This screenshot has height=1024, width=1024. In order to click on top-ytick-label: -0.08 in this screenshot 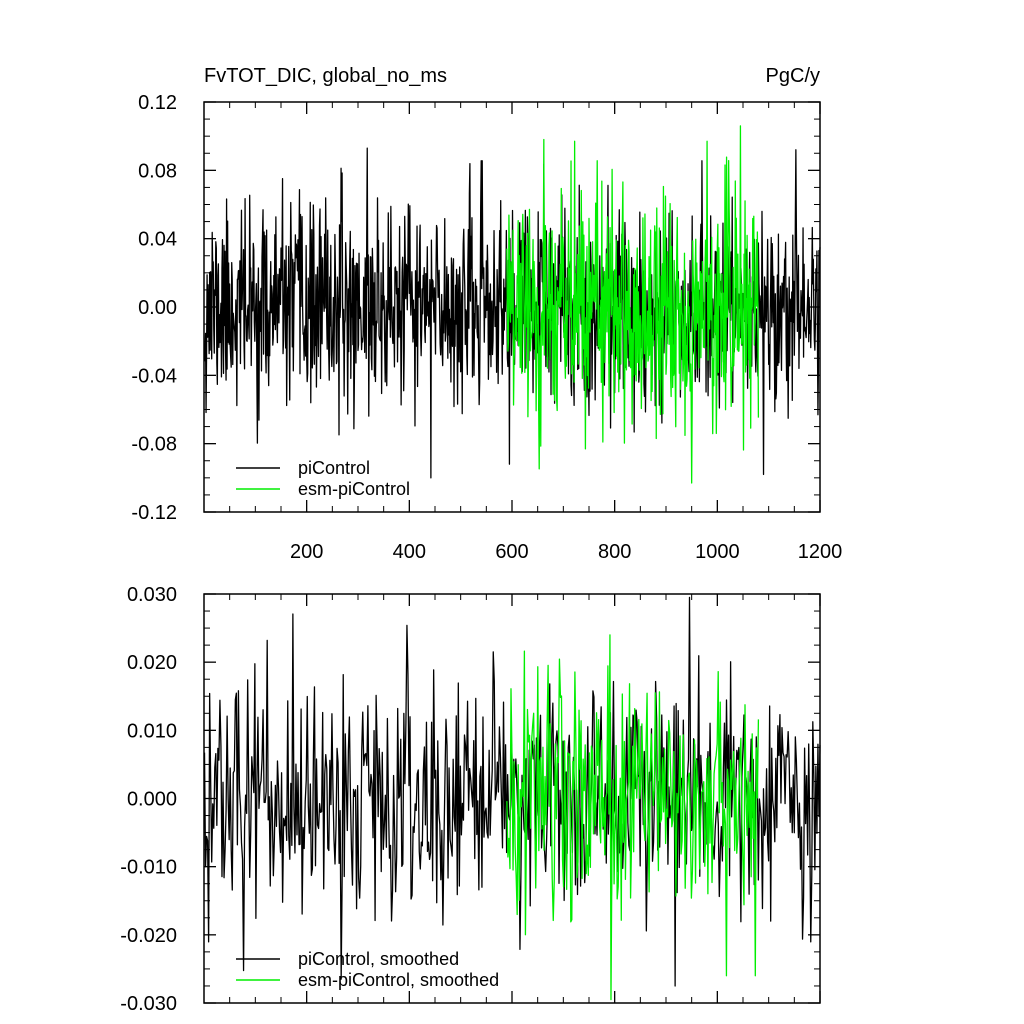, I will do `click(154, 445)`.